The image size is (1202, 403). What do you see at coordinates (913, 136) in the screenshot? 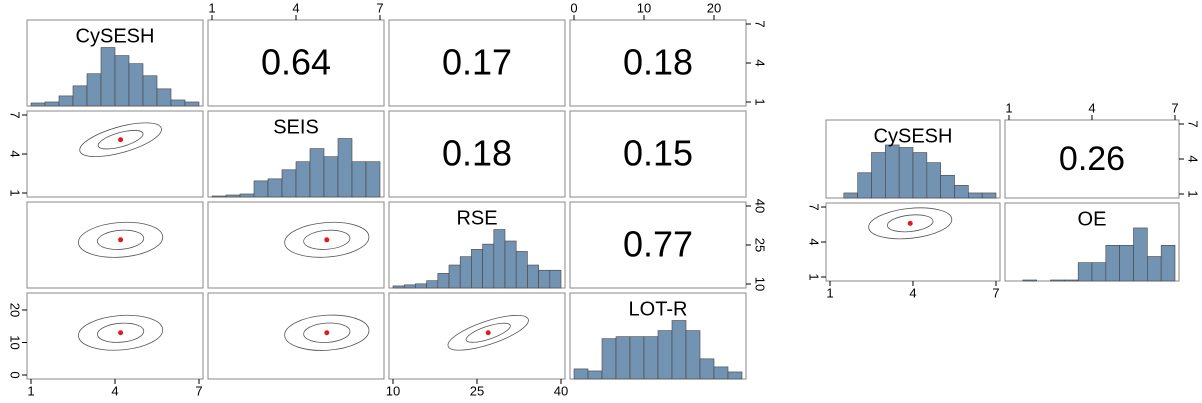
I see `variable-name: CySESH` at bounding box center [913, 136].